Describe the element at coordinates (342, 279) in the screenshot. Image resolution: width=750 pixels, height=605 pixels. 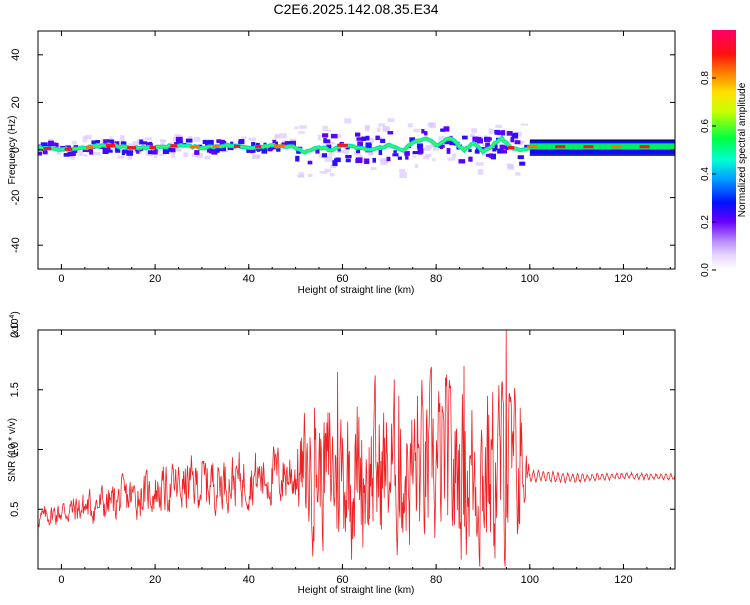
I see `spectrogram-xtick-label: 60` at that location.